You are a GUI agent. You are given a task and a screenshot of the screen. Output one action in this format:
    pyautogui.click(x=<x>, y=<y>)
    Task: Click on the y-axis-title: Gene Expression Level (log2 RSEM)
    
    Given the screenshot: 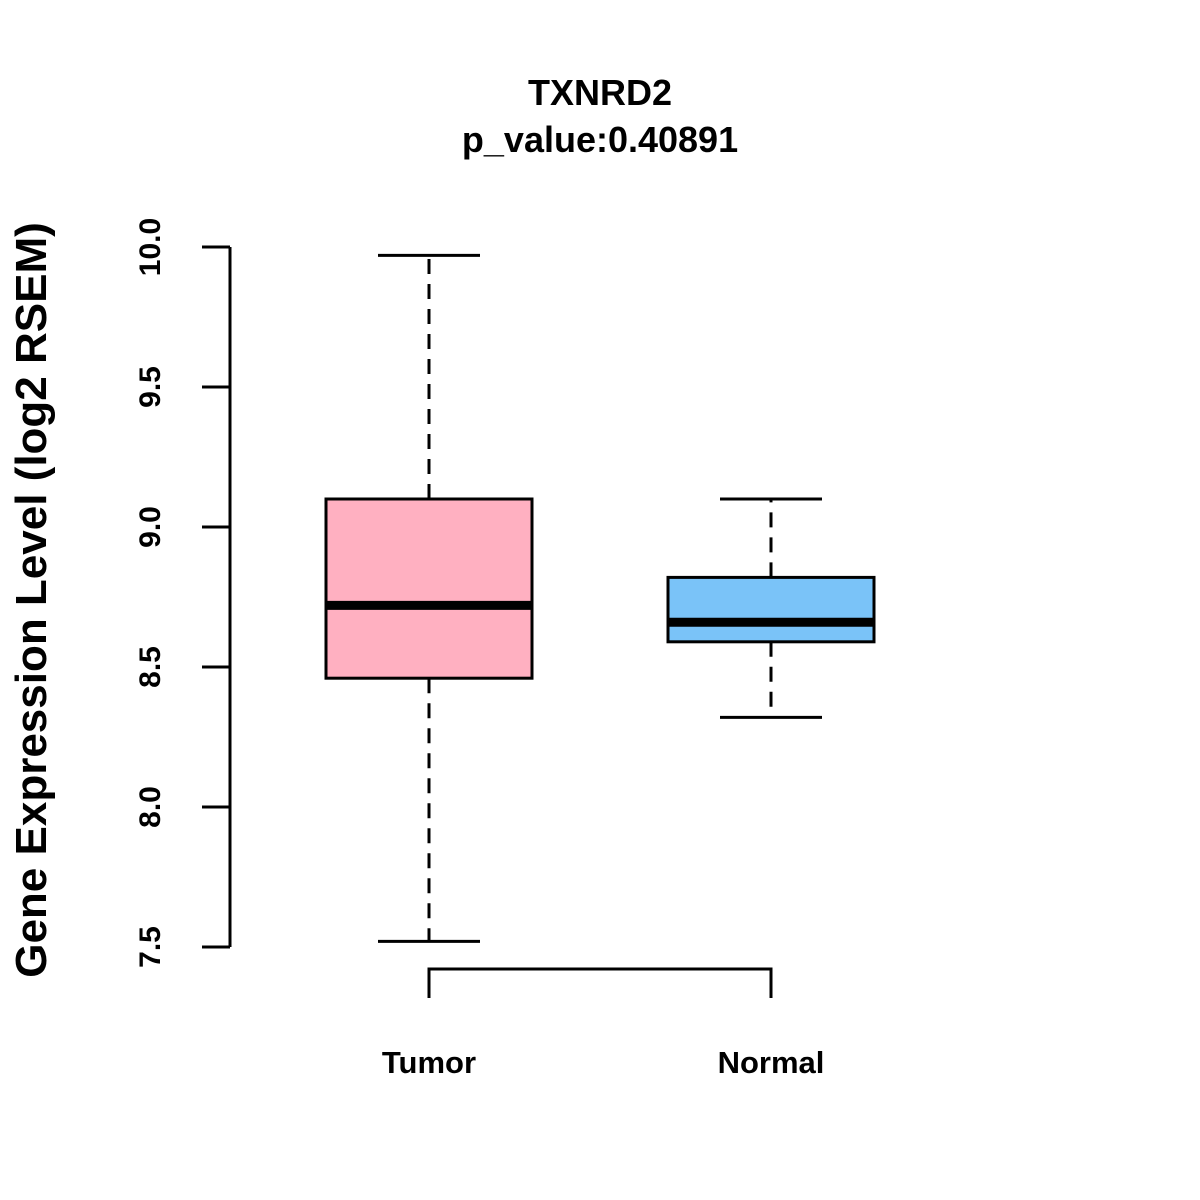 What is the action you would take?
    pyautogui.click(x=31, y=600)
    